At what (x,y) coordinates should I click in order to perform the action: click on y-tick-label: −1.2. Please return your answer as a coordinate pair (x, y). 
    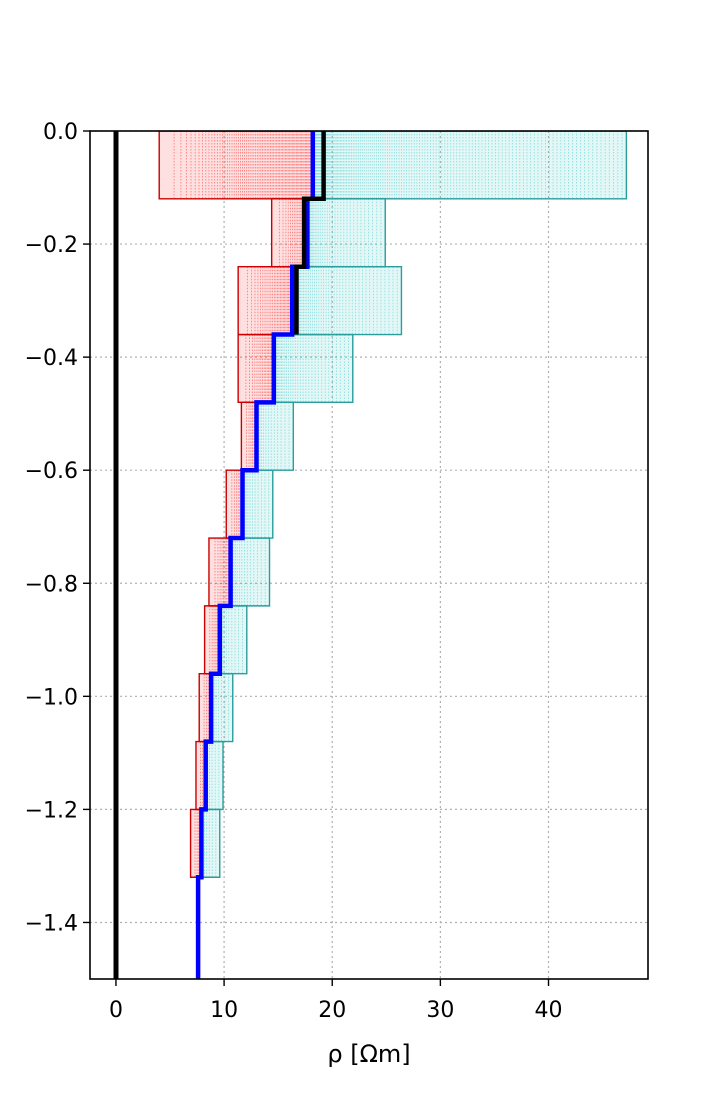
    Looking at the image, I should click on (51, 810).